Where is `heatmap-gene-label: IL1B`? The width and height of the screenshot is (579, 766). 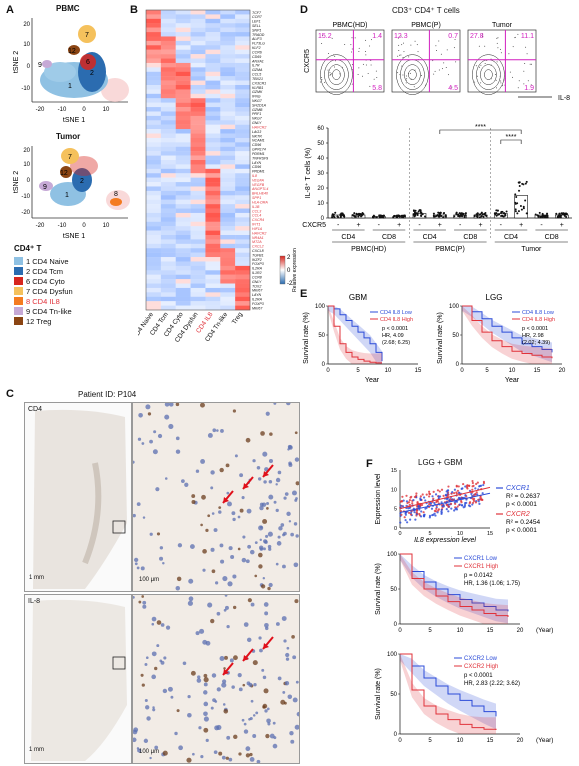
heatmap-gene-label: IL1B is located at coordinates (256, 207).